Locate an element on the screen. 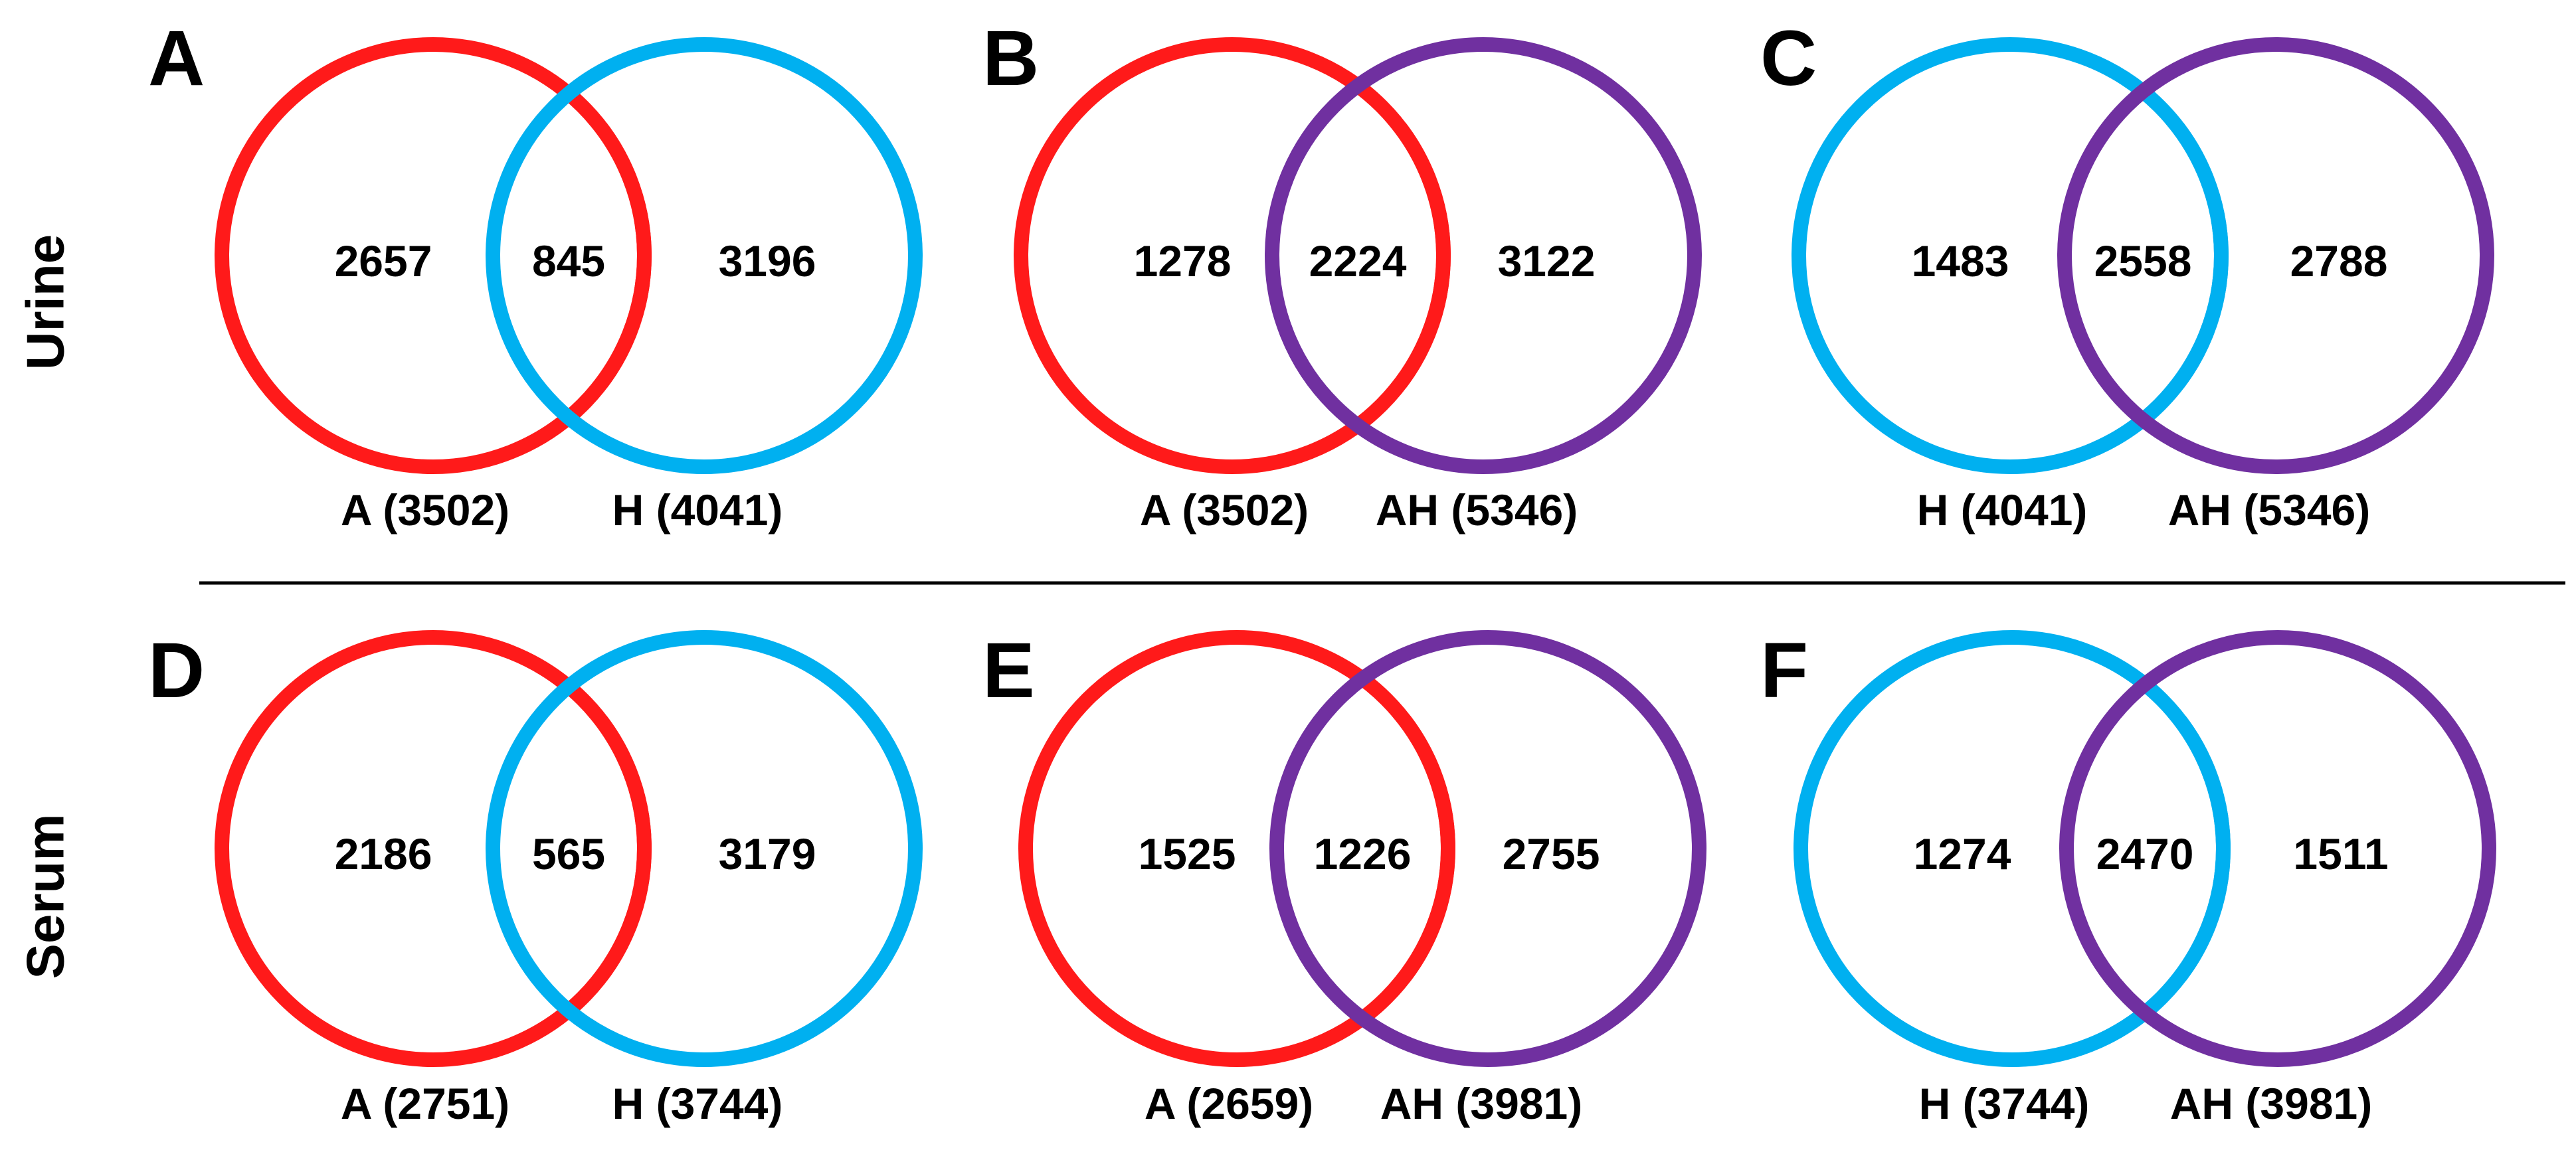 Image resolution: width=2576 pixels, height=1152 pixels. count-right-only: 2788 is located at coordinates (2339, 261).